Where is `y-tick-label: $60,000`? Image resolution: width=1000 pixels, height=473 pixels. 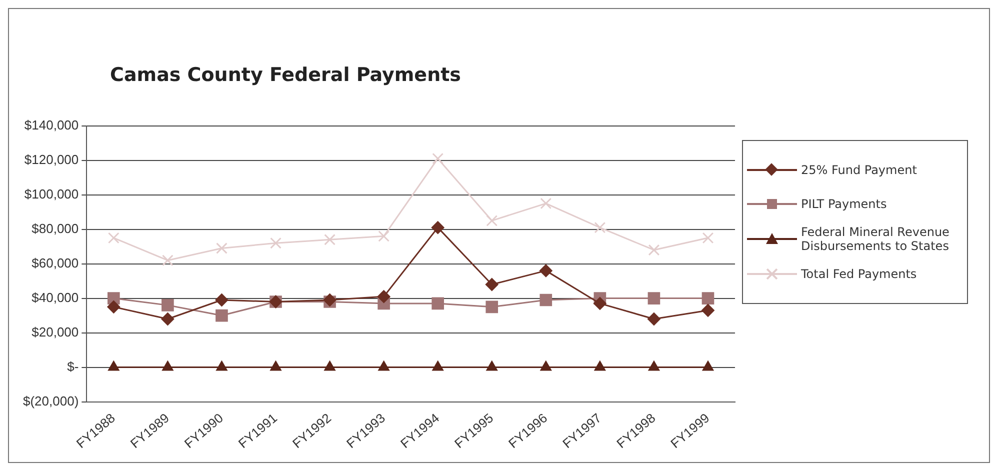 y-tick-label: $60,000 is located at coordinates (55, 262).